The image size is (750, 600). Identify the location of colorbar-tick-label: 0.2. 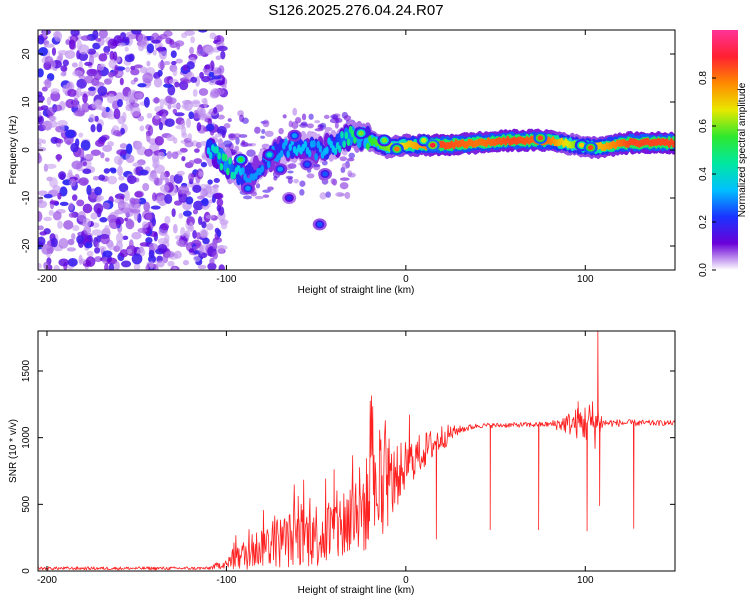
(703, 222).